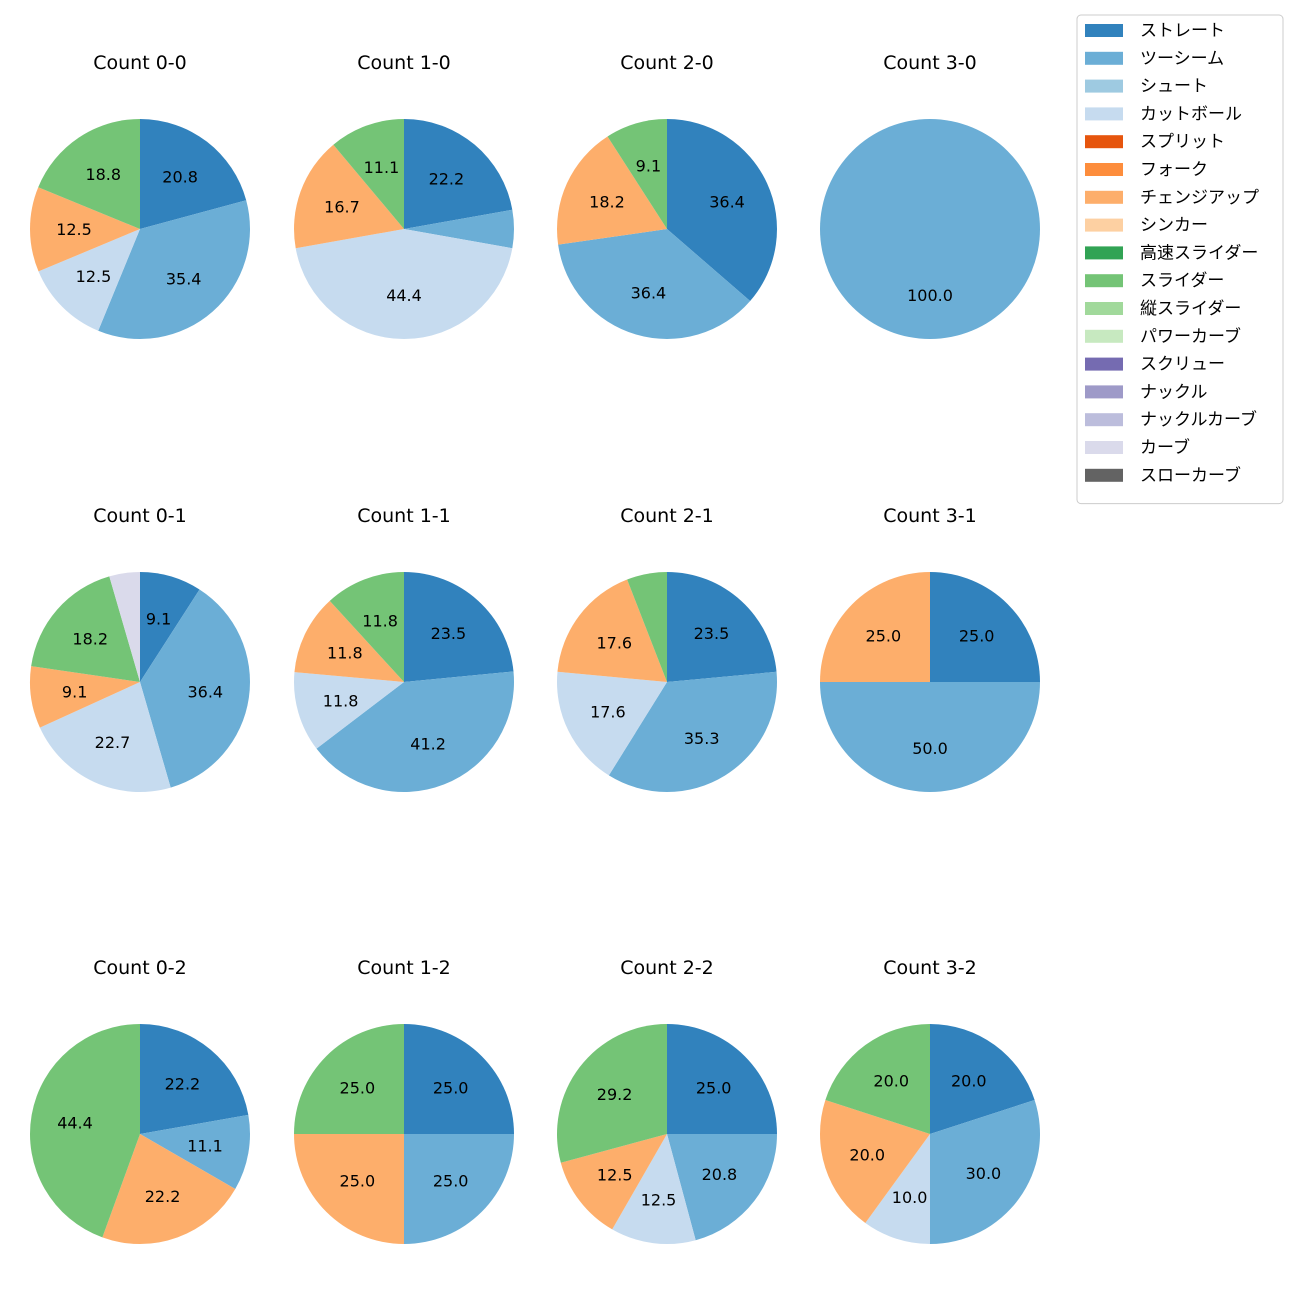  What do you see at coordinates (140, 196) in the screenshot?
I see `pie-1: Count 0-0 20.8 35.4 12.5 12.5 18.8` at bounding box center [140, 196].